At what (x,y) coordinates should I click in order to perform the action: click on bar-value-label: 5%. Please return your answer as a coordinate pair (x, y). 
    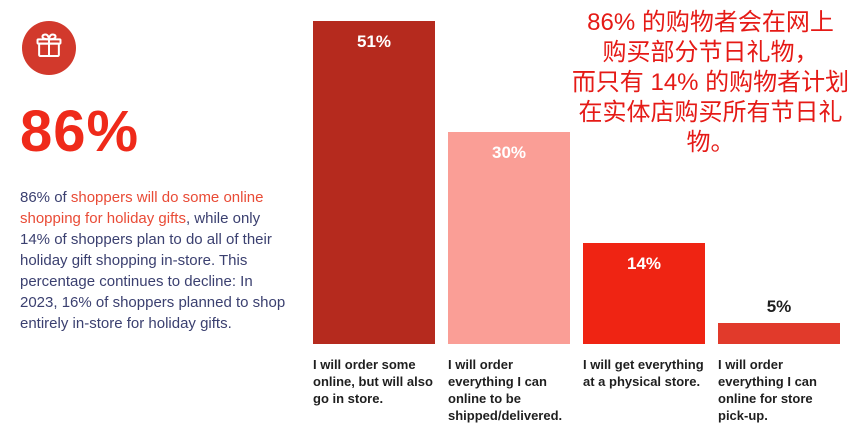
    Looking at the image, I should click on (779, 306).